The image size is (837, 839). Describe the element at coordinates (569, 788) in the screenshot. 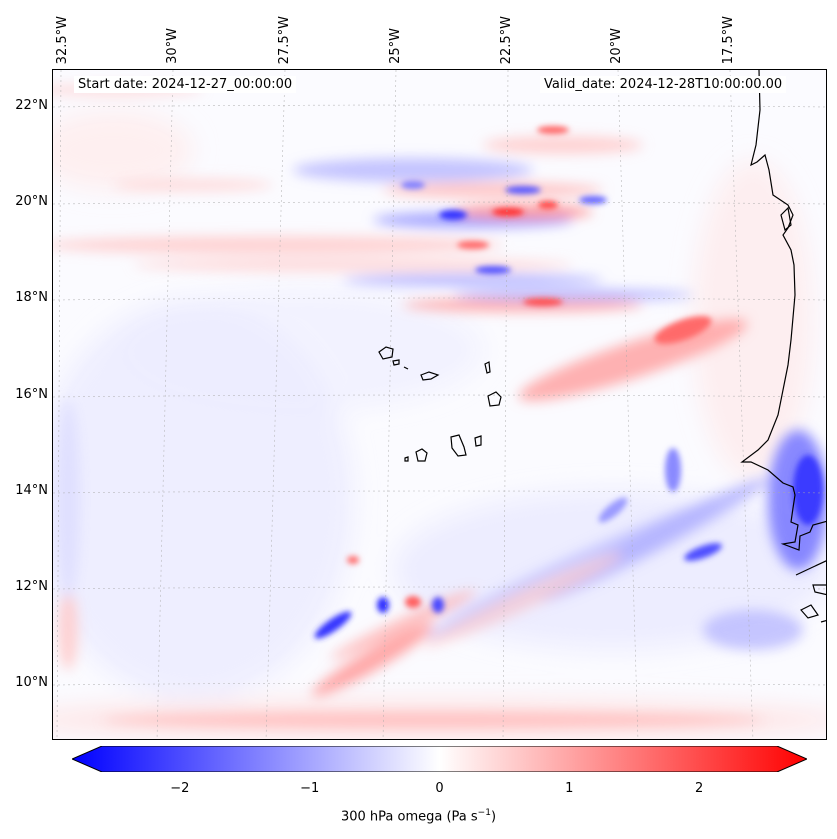

I see `colorbar-tick-label: 1` at that location.